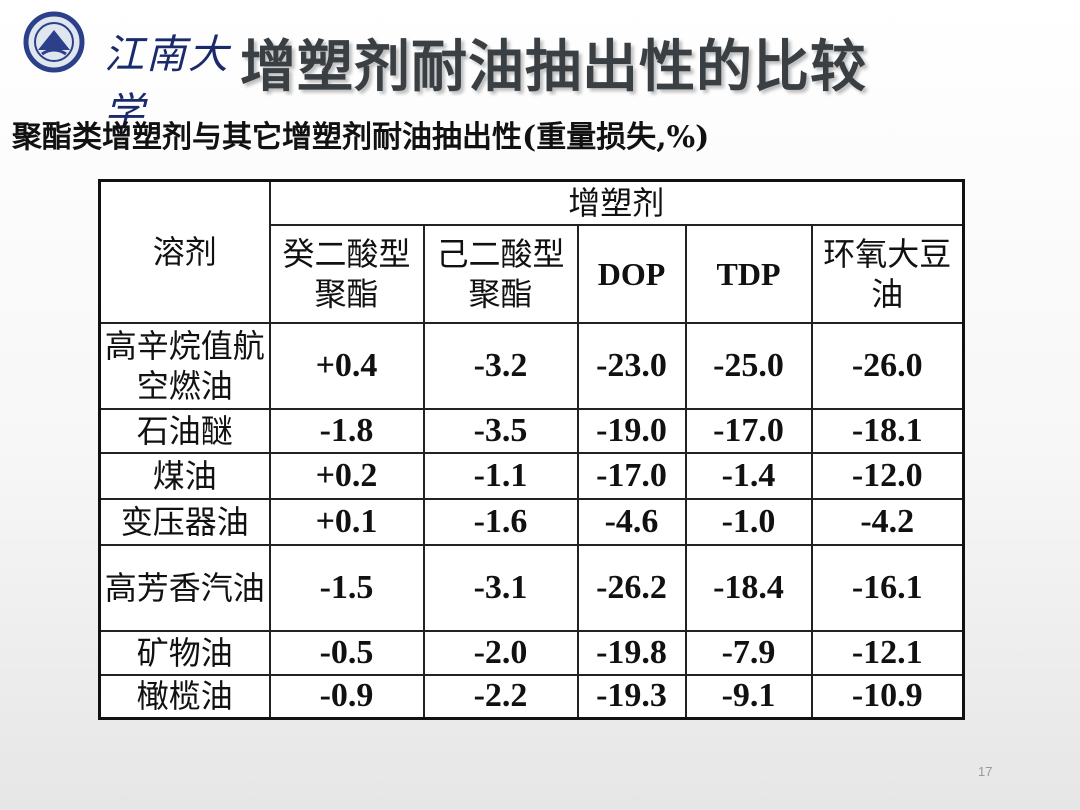  Describe the element at coordinates (167, 84) in the screenshot. I see `logo-text: 江南大学` at that location.